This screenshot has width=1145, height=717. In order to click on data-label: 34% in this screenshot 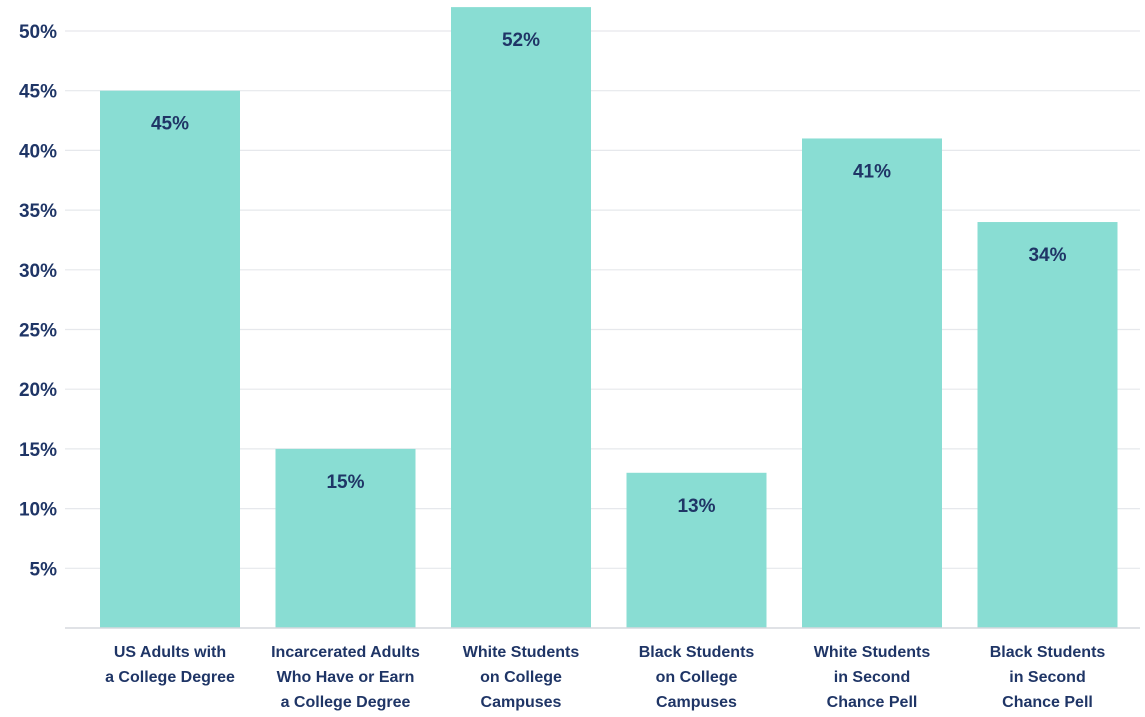, I will do `click(1047, 255)`.